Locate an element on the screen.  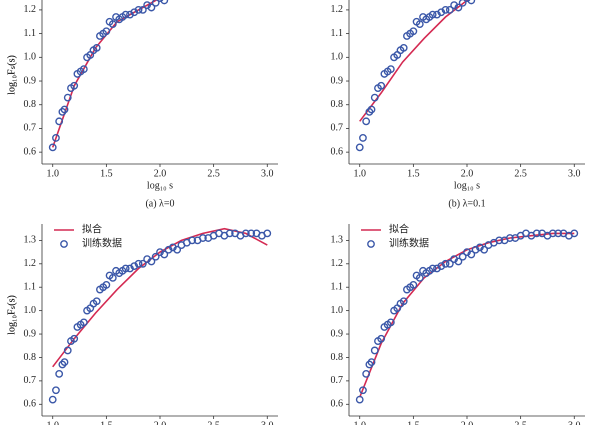
x-tick-label: 1.5 is located at coordinates (413, 422).